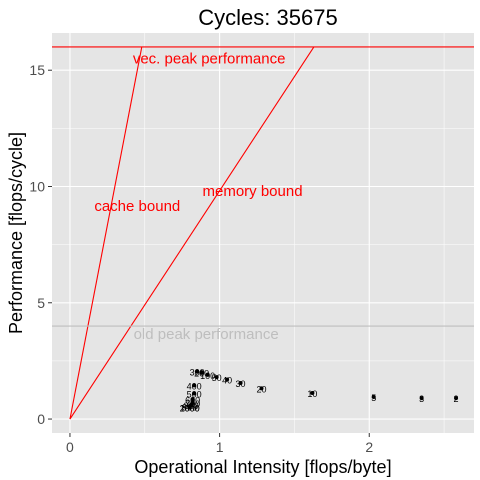 Image resolution: width=480 pixels, height=480 pixels. Describe the element at coordinates (41, 303) in the screenshot. I see `y-tick-label: 5` at that location.